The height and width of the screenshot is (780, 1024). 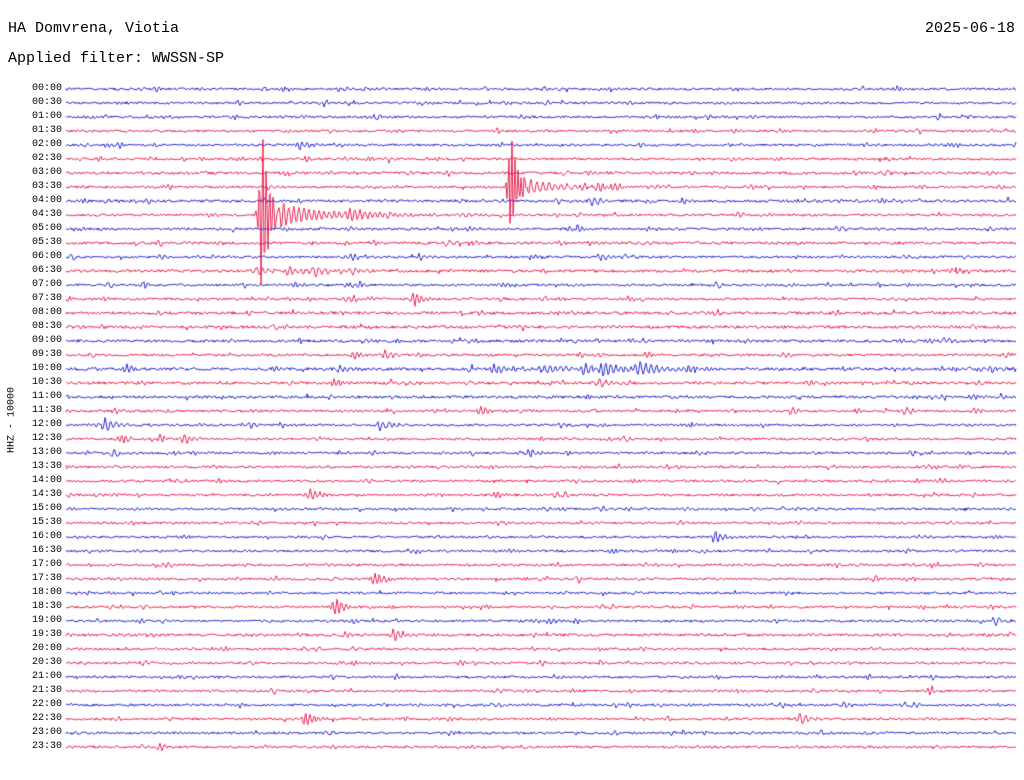 What do you see at coordinates (12, 420) in the screenshot?
I see `channel-scale-label: HHZ - 10000` at bounding box center [12, 420].